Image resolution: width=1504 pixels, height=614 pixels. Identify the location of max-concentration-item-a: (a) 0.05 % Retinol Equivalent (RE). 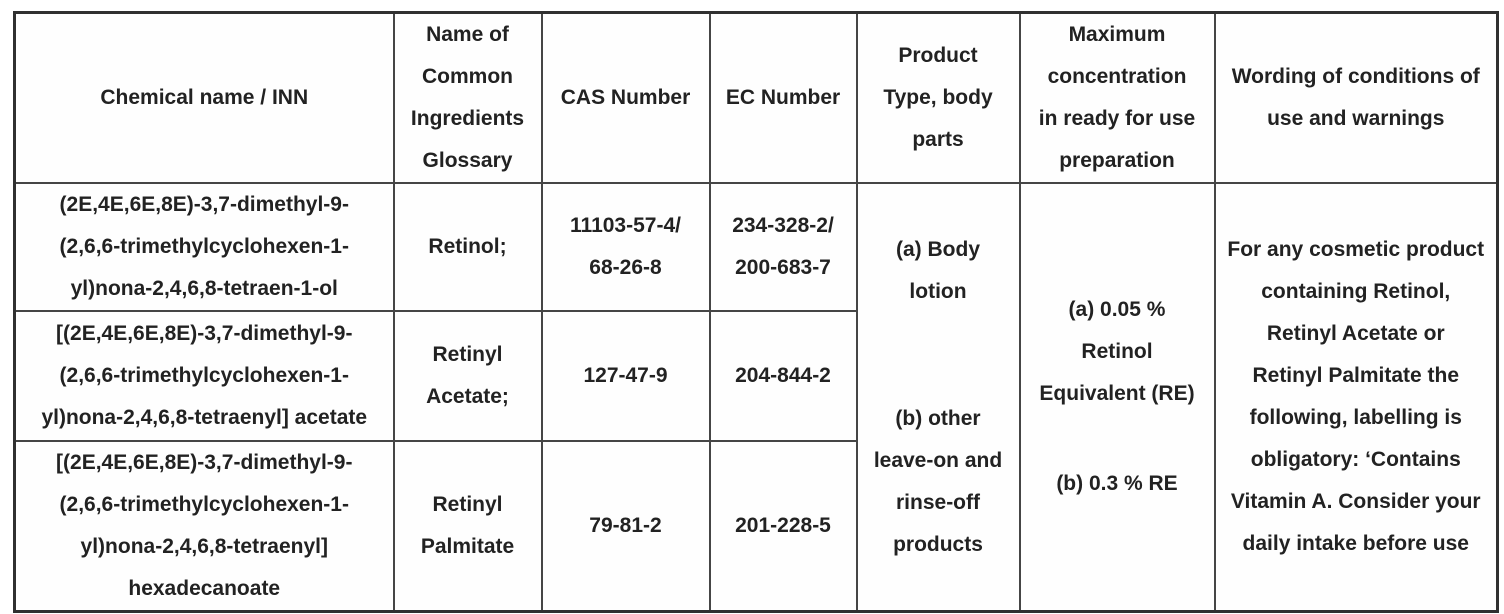
(1117, 351).